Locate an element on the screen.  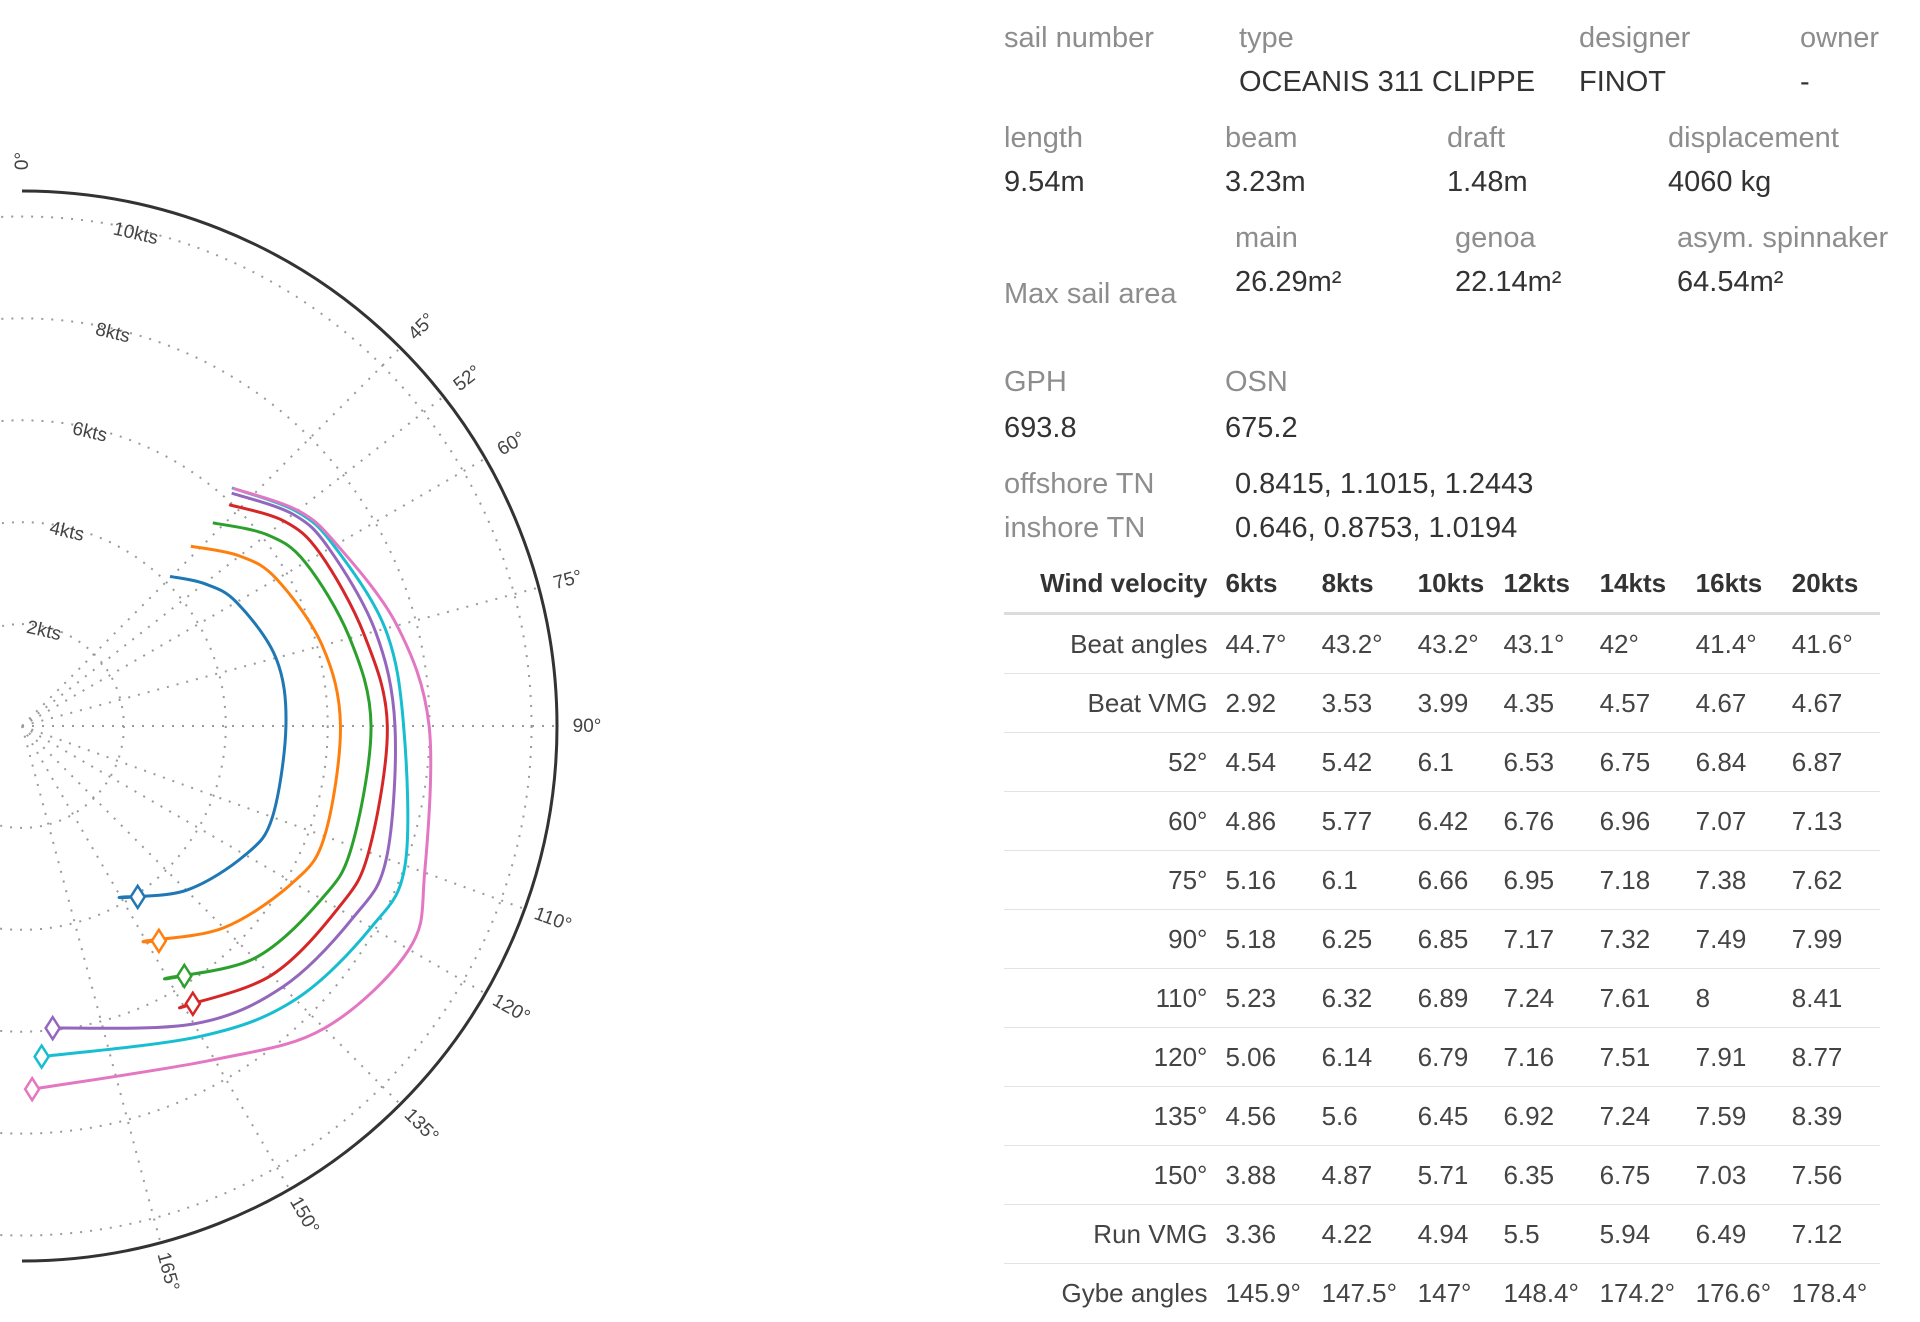
sail-number-label: sail number is located at coordinates (1079, 38).